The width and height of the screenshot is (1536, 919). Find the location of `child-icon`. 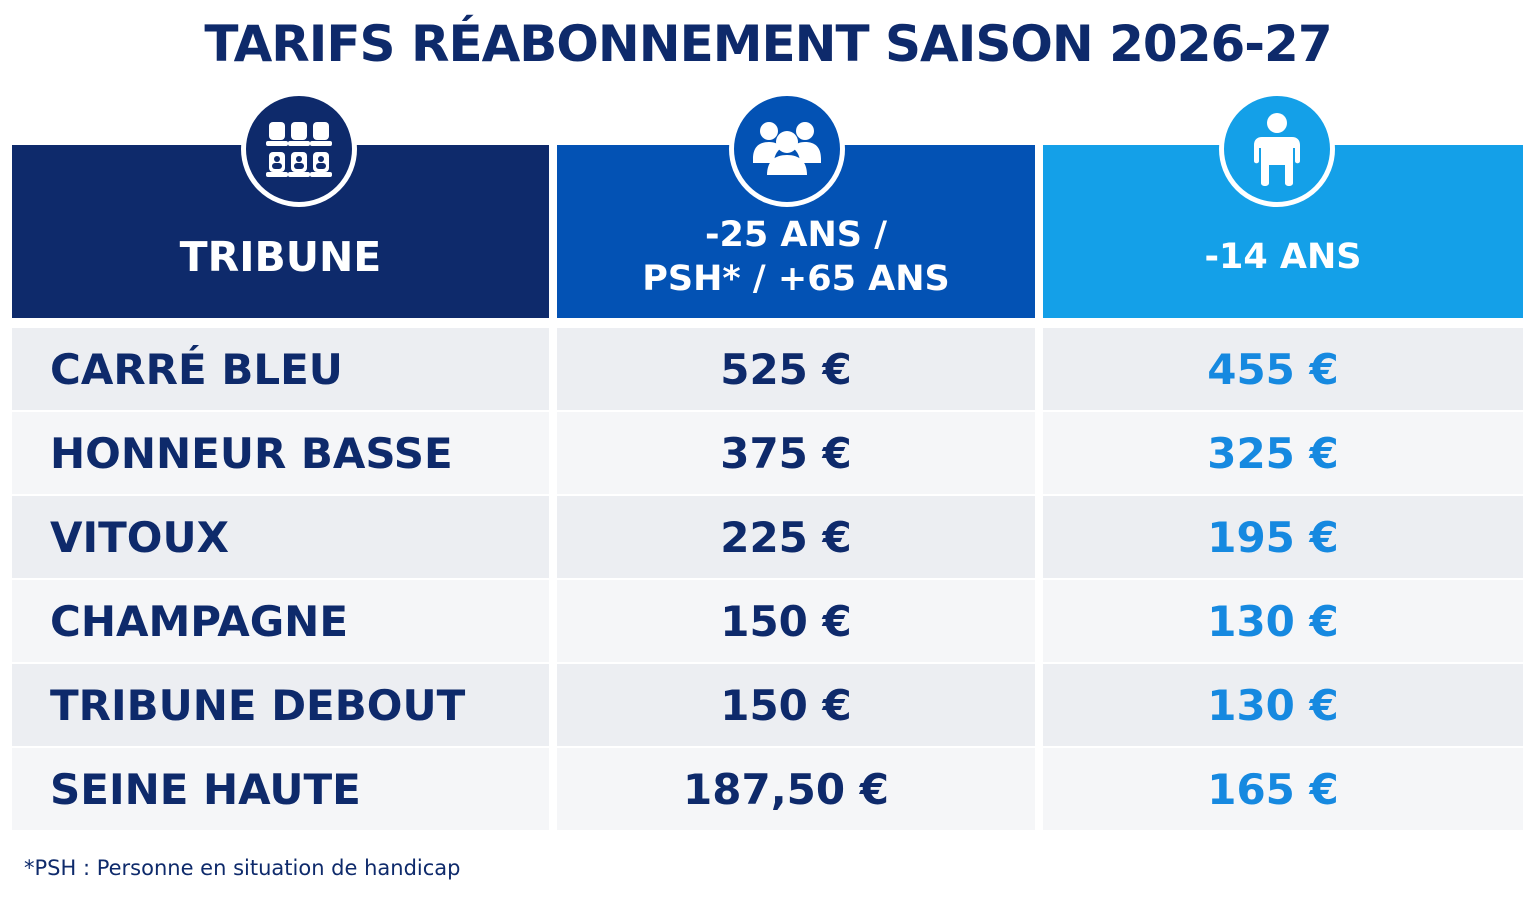

child-icon is located at coordinates (1277, 149).